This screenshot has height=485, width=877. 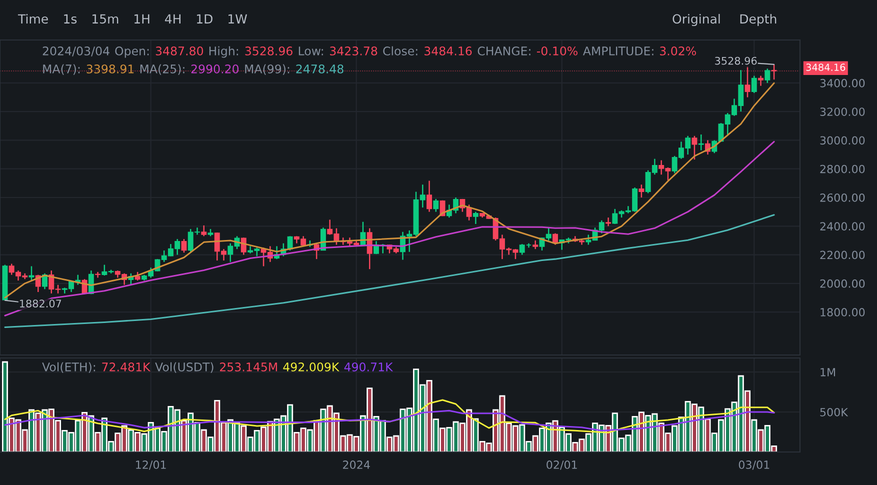 What do you see at coordinates (184, 367) in the screenshot?
I see `annotation: Vol(USDT)` at bounding box center [184, 367].